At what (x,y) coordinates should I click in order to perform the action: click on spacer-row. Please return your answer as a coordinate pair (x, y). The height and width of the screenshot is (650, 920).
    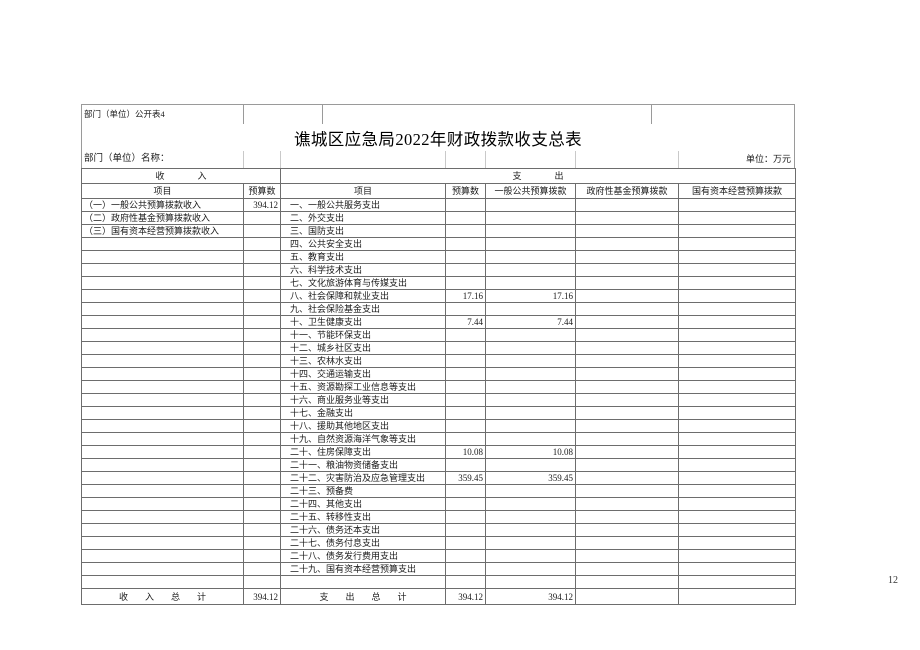
    Looking at the image, I should click on (439, 582).